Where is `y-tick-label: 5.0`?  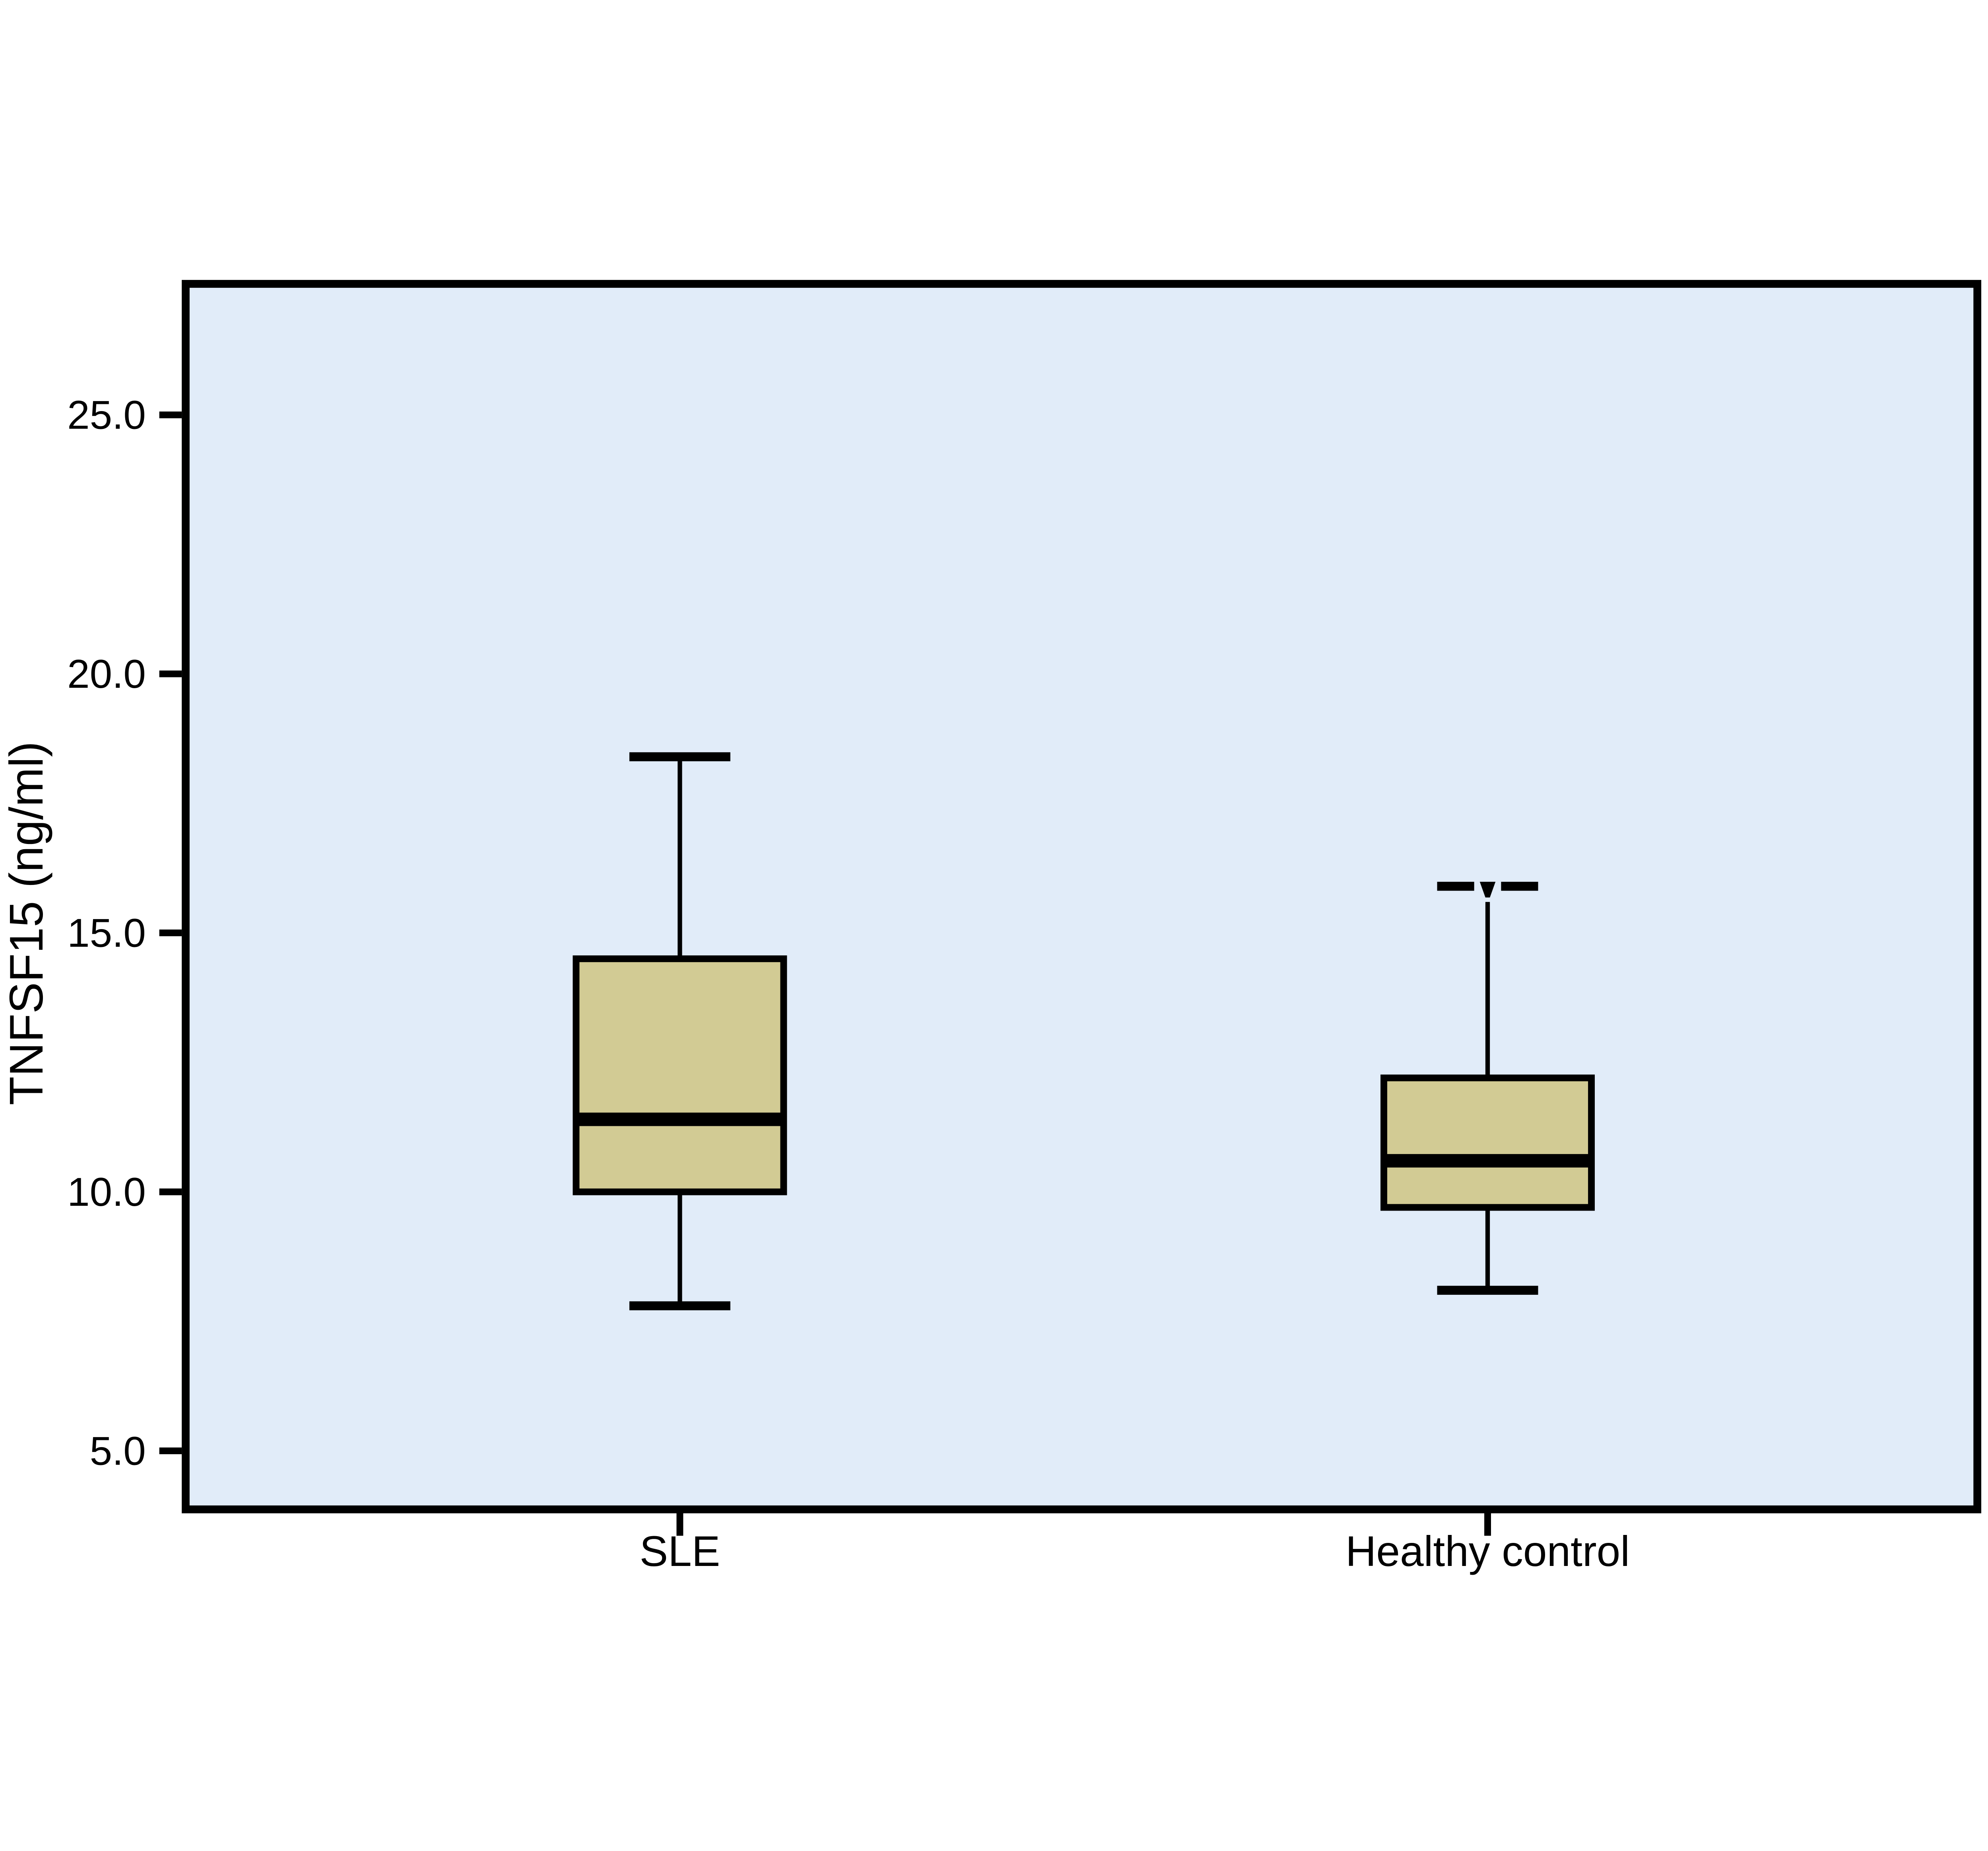
y-tick-label: 5.0 is located at coordinates (118, 1450).